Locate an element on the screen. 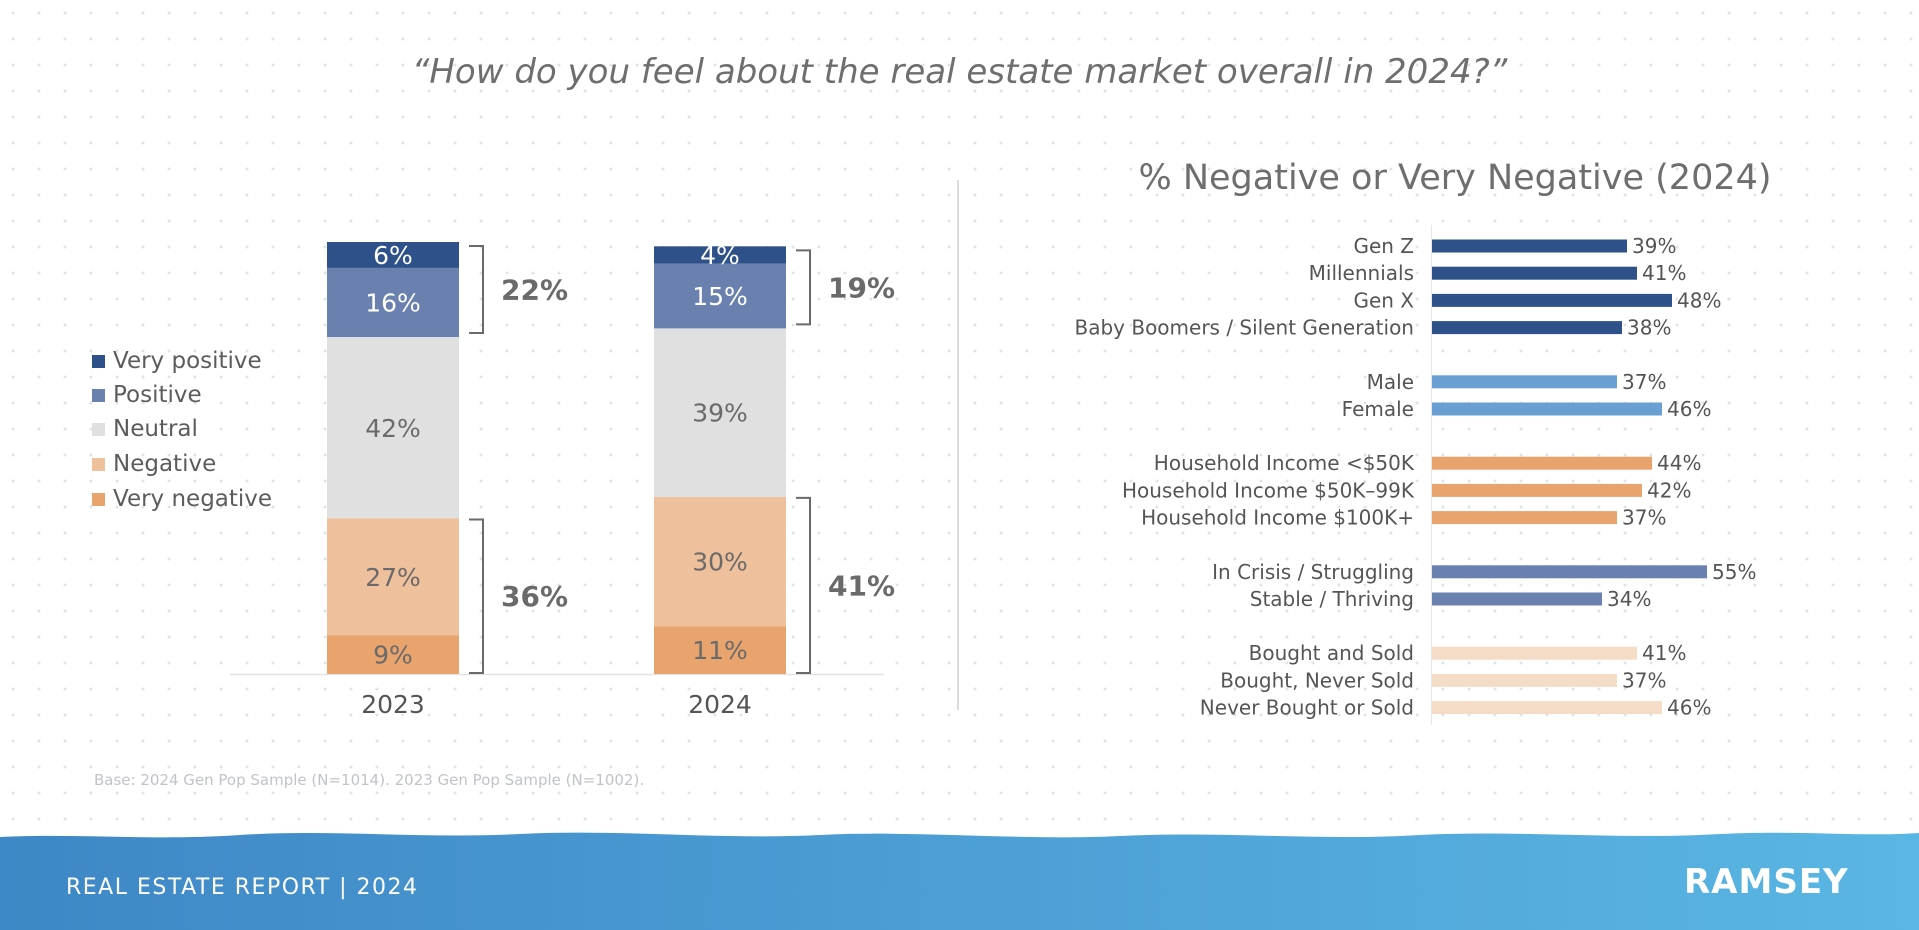  bar-very-negative-2024 is located at coordinates (720, 650).